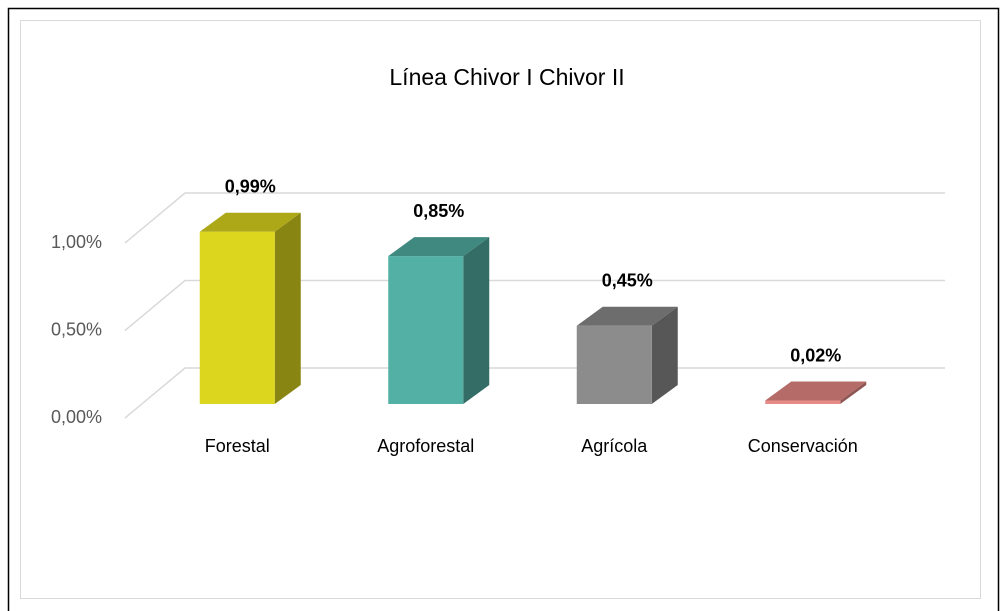  Describe the element at coordinates (627, 280) in the screenshot. I see `value-label: 0,45%` at that location.